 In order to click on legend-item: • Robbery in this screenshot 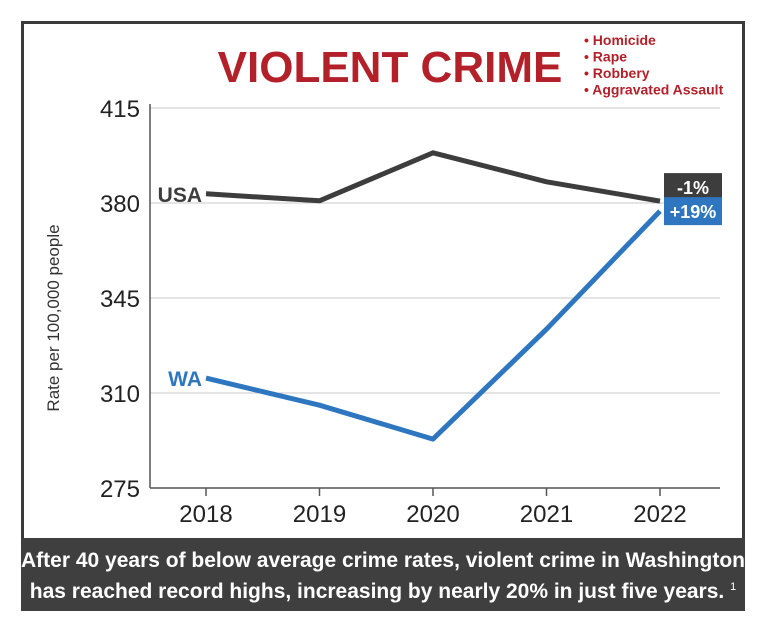, I will do `click(617, 73)`.